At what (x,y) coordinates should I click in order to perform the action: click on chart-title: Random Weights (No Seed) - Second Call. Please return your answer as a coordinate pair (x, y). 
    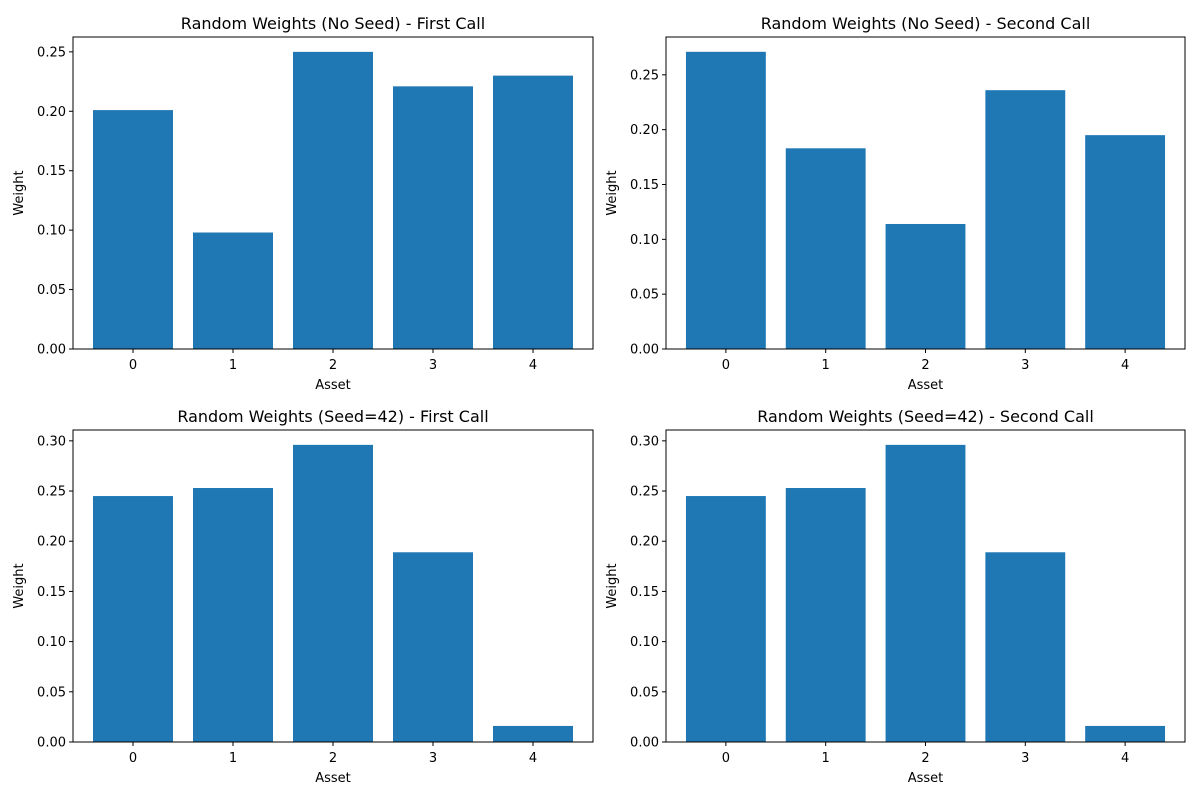
    Looking at the image, I should click on (926, 23).